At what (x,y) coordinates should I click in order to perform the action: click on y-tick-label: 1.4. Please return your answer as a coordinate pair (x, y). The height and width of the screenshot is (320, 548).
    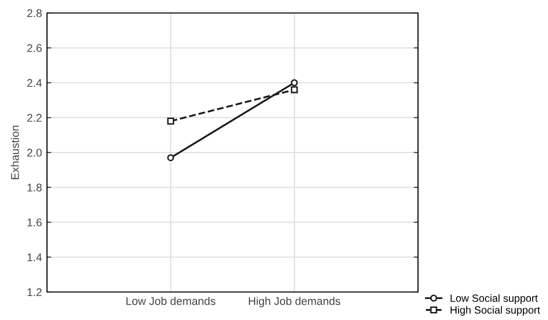
    Looking at the image, I should click on (35, 258).